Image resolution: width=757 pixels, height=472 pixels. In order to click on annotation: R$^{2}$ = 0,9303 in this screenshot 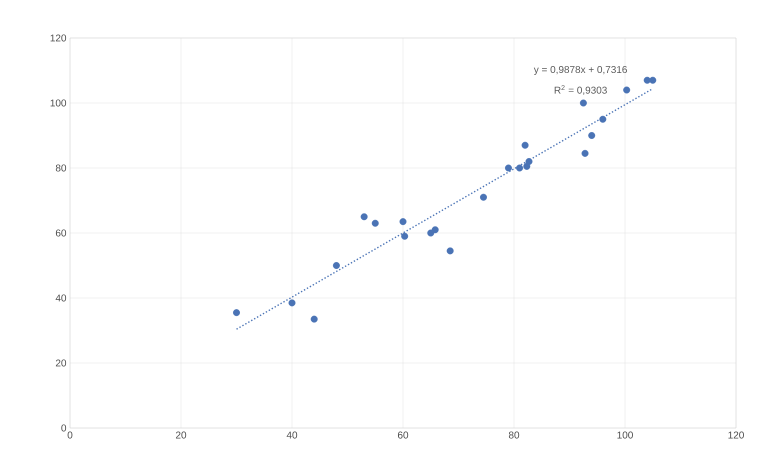, I will do `click(580, 90)`.